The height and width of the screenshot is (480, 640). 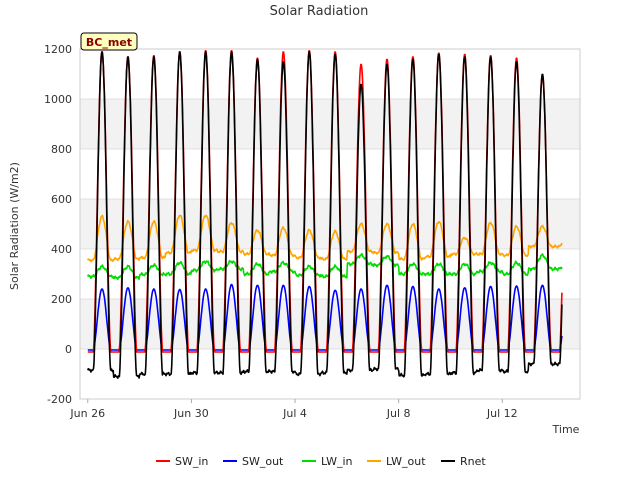 I want to click on y-tick-label: 200, so click(x=61, y=299).